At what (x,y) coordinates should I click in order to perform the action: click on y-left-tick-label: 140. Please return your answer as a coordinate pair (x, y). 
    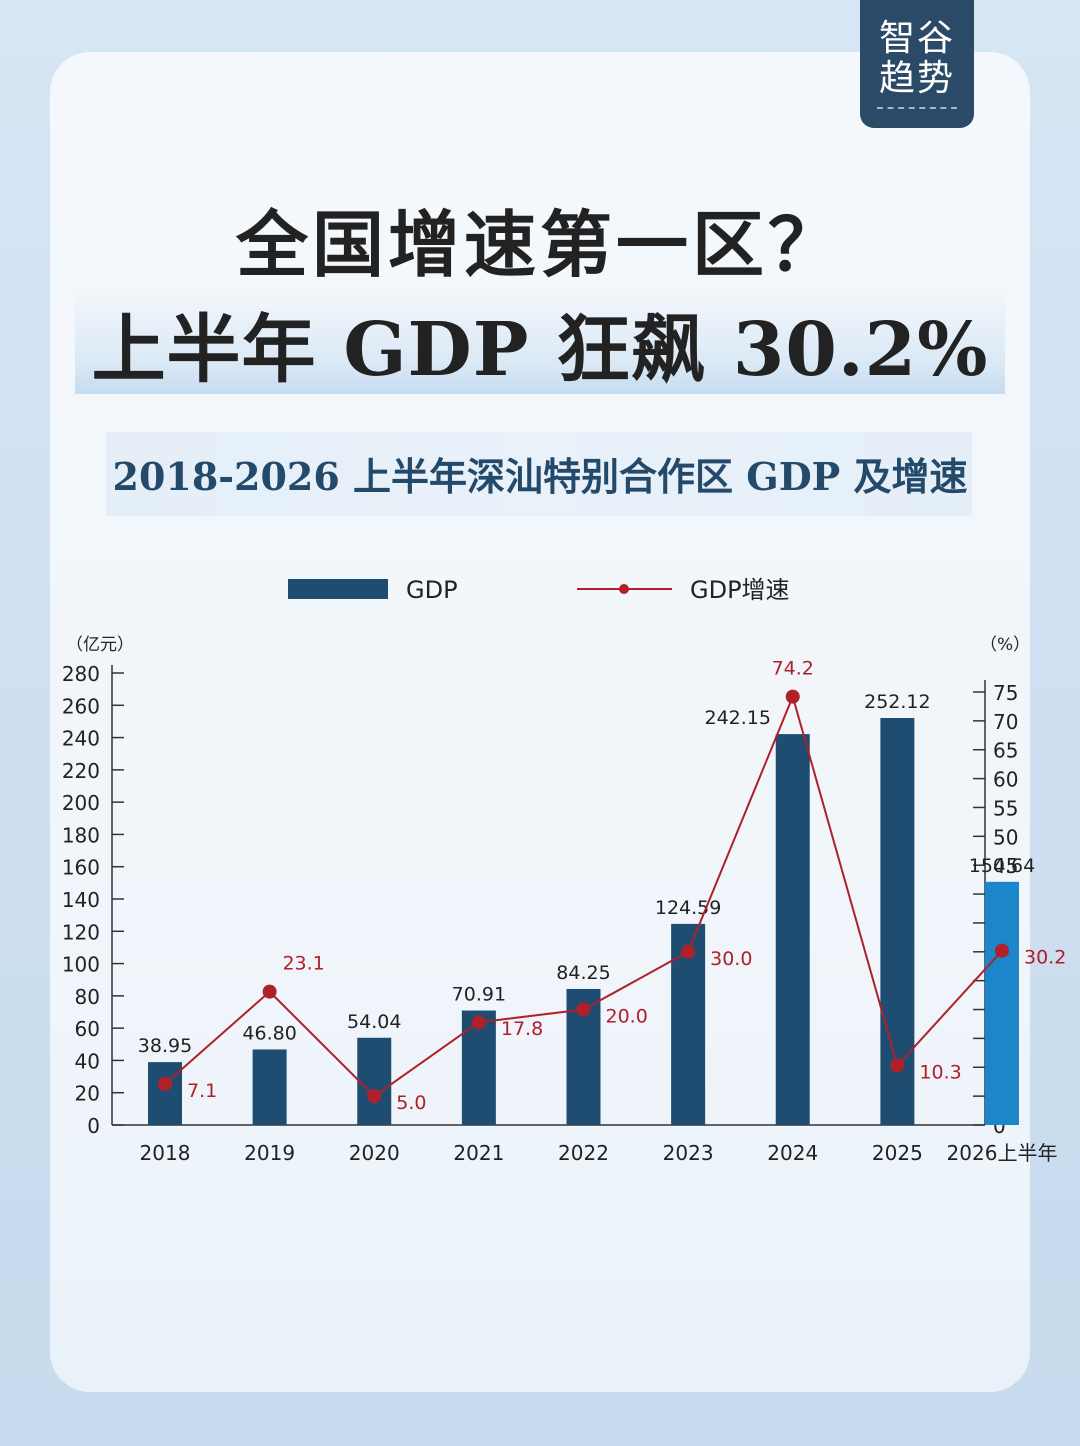
    Looking at the image, I should click on (81, 900).